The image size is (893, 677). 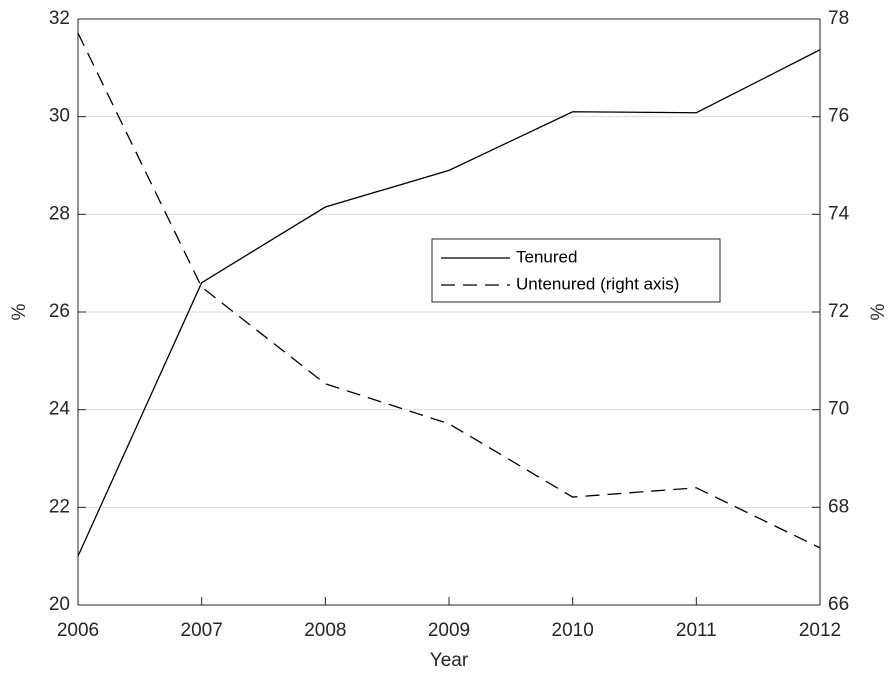 What do you see at coordinates (59, 604) in the screenshot?
I see `y-tick-label: 20` at bounding box center [59, 604].